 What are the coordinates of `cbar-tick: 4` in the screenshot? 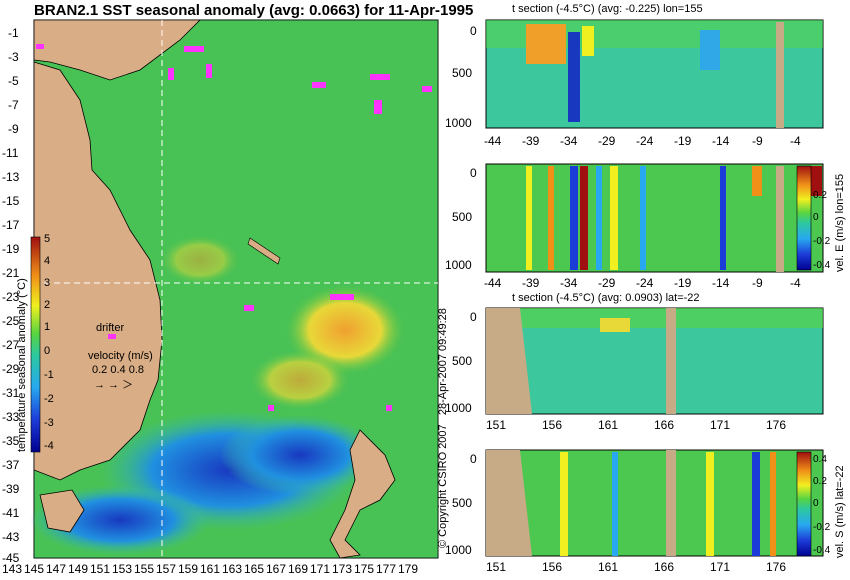 It's located at (47, 261).